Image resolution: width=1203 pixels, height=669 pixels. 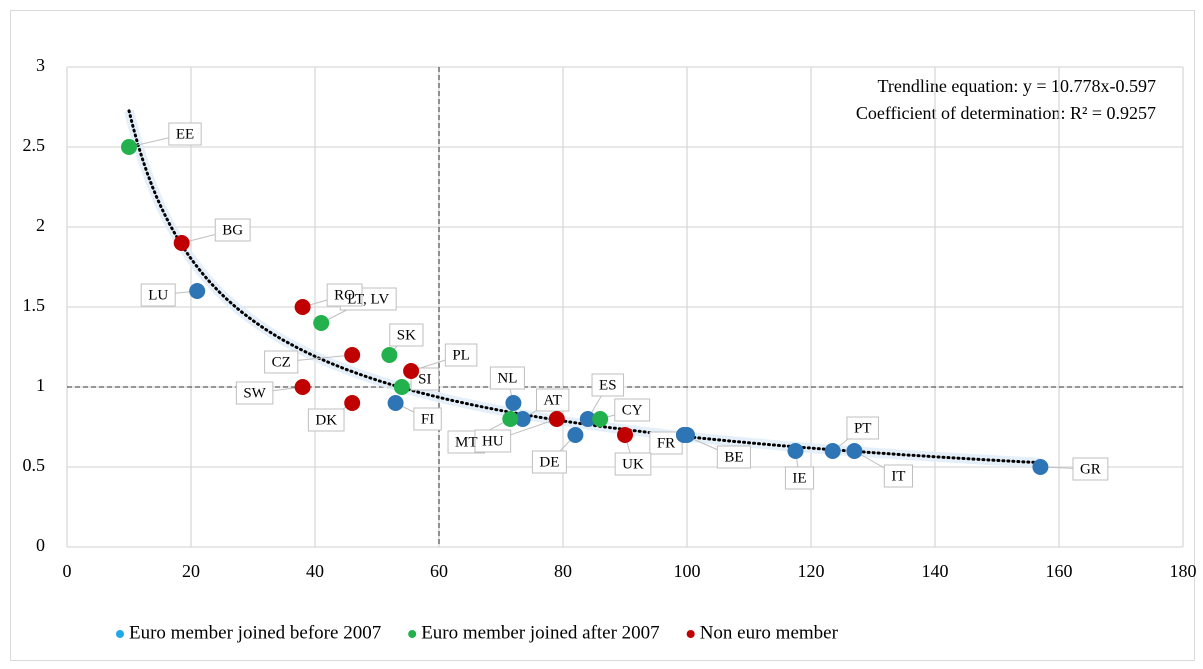 I want to click on legend-label: Euro member joined after 2007, so click(x=540, y=632).